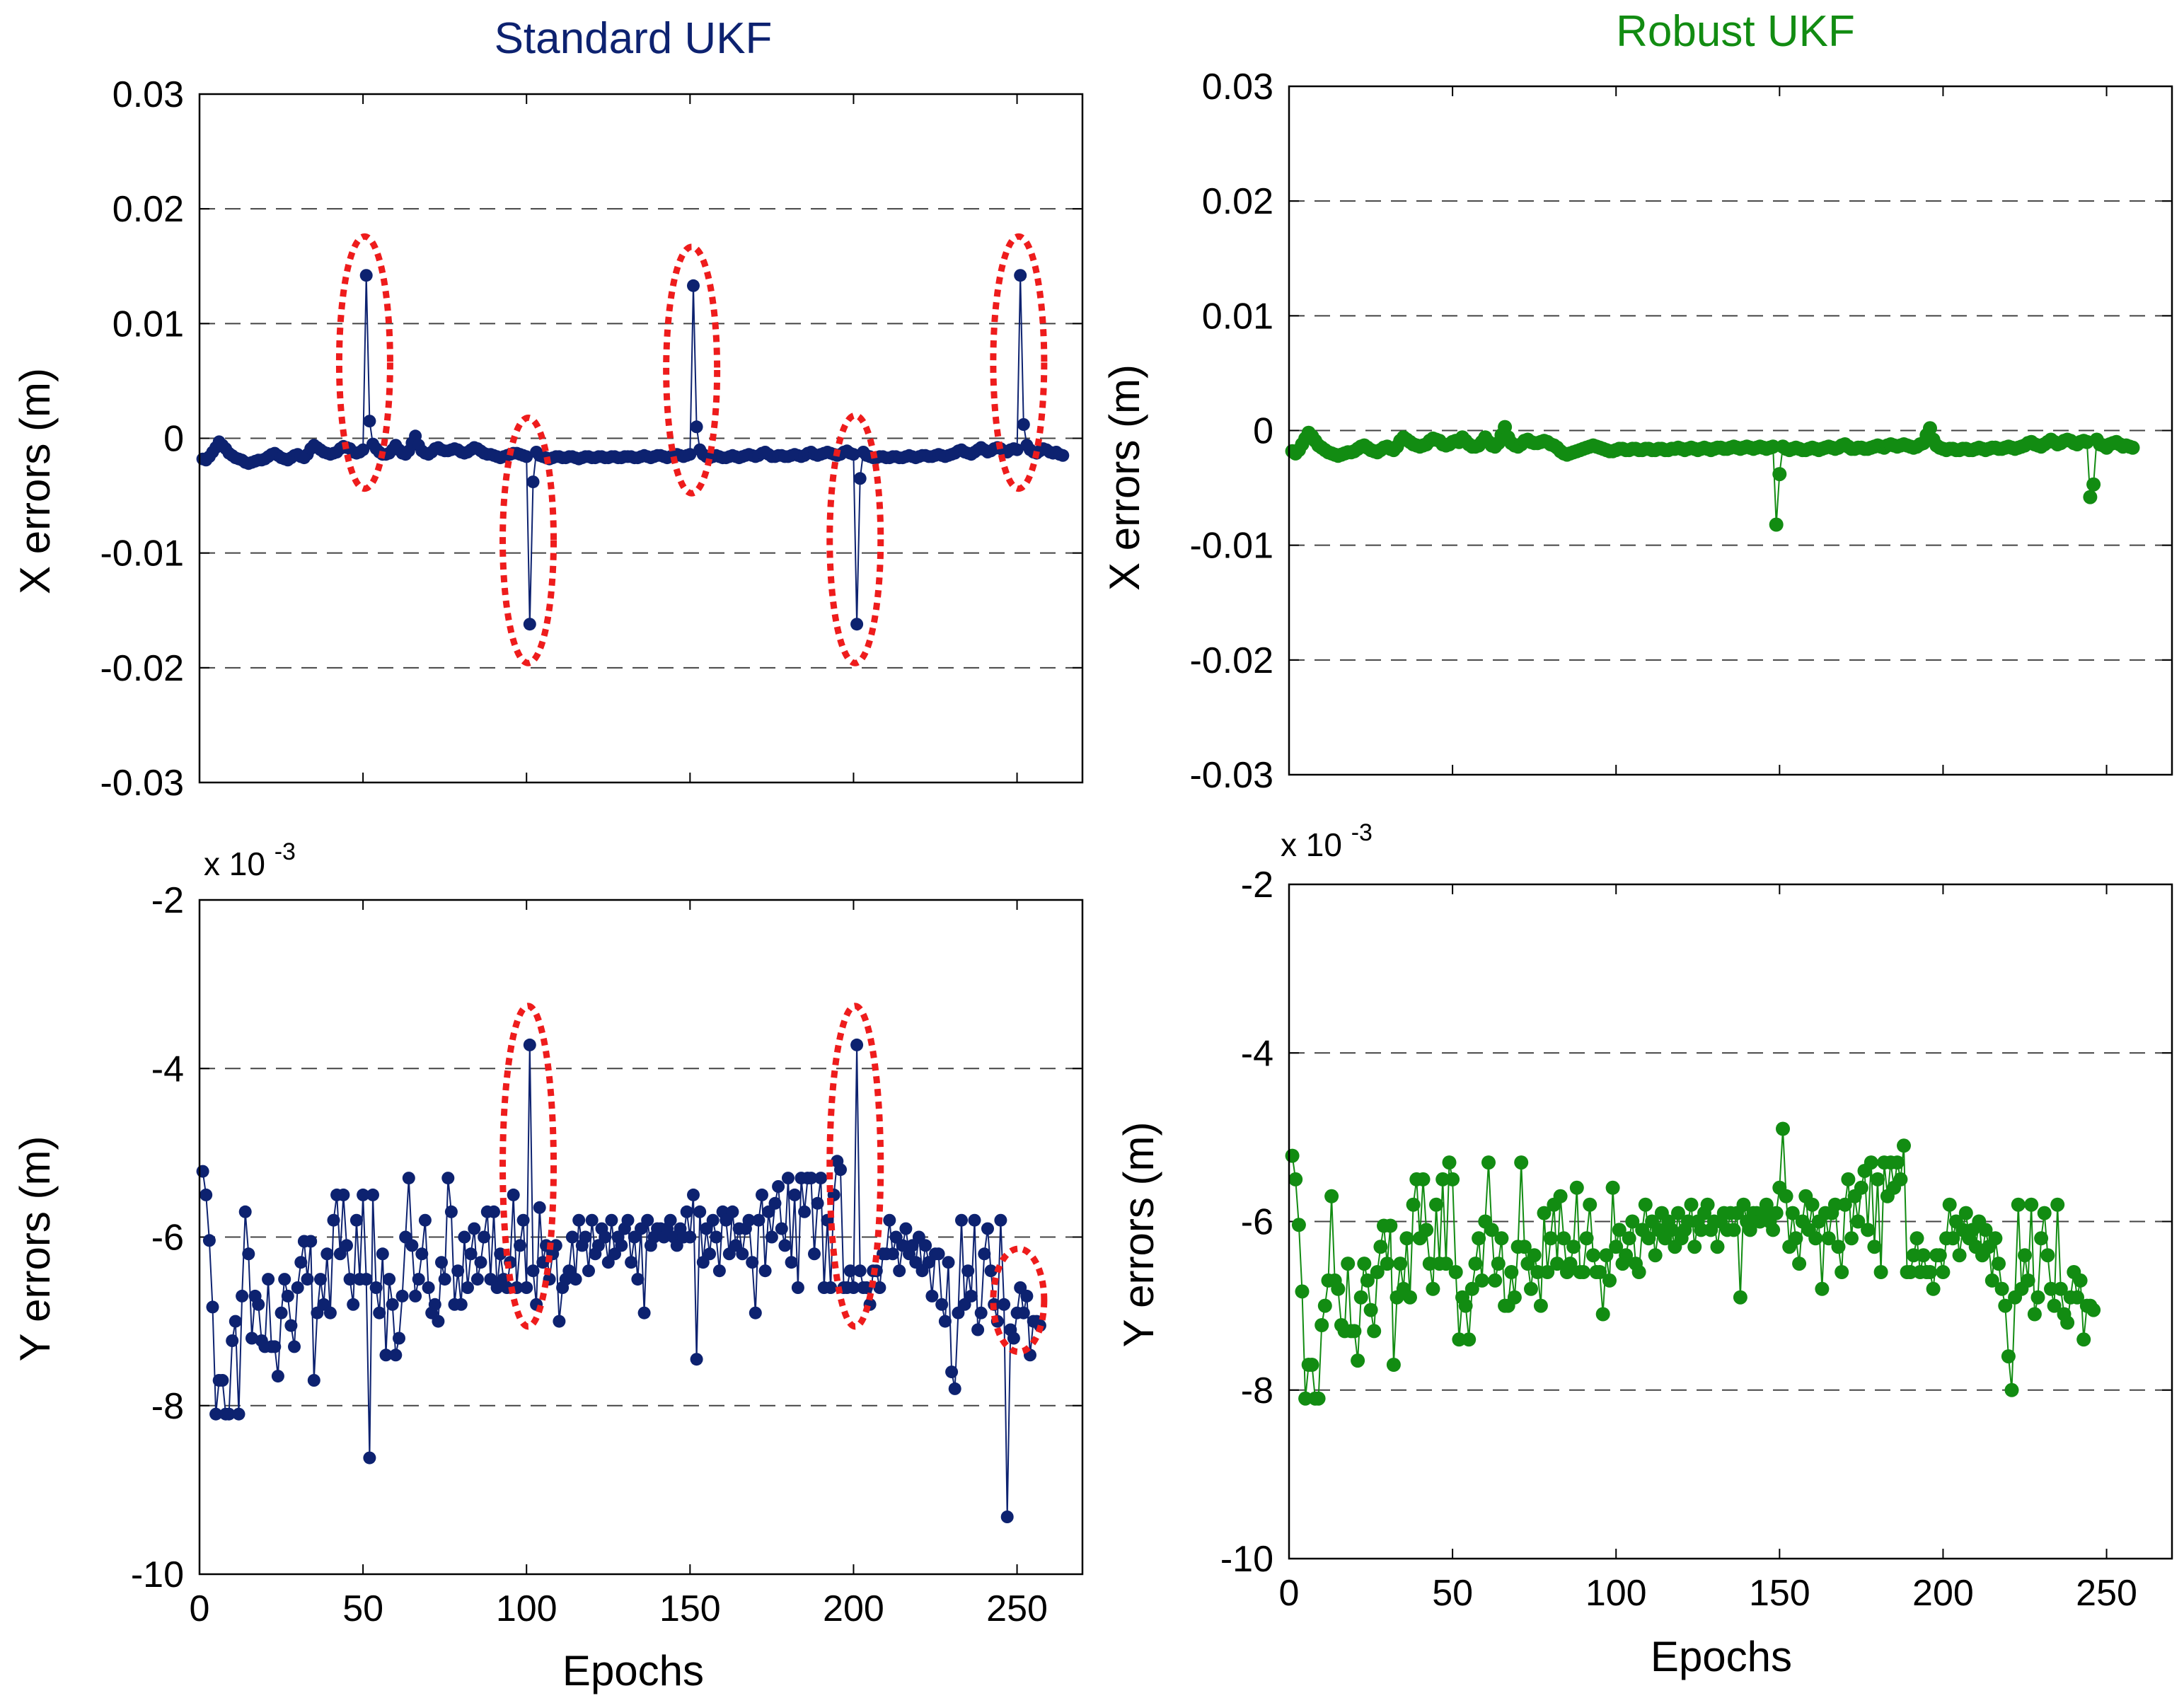 The width and height of the screenshot is (2184, 1698). Describe the element at coordinates (526, 1608) in the screenshot. I see `x-tick-label-standard-y: 100` at that location.